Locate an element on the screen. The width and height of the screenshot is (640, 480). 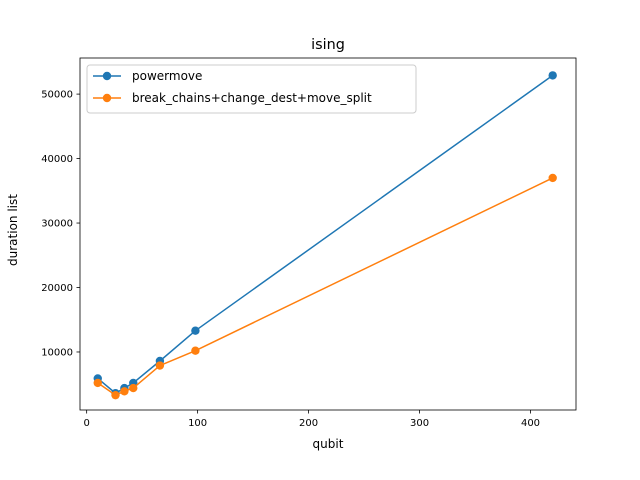
chart-title: ising is located at coordinates (328, 45).